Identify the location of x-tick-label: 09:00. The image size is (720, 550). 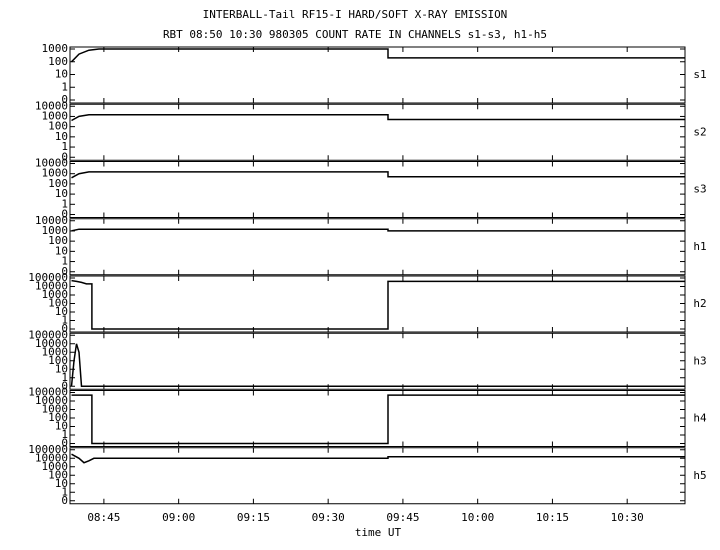
(178, 517).